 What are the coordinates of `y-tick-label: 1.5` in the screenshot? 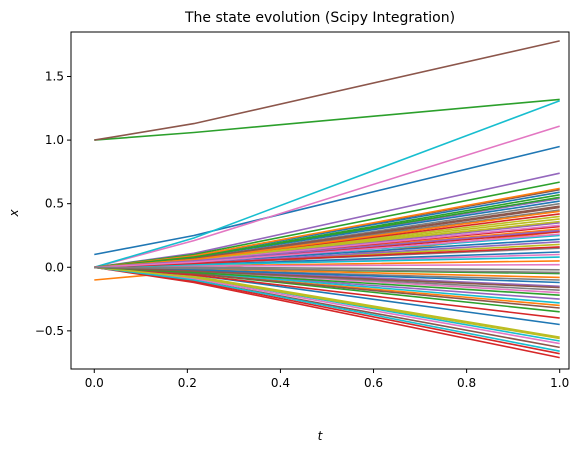 It's located at (54, 77).